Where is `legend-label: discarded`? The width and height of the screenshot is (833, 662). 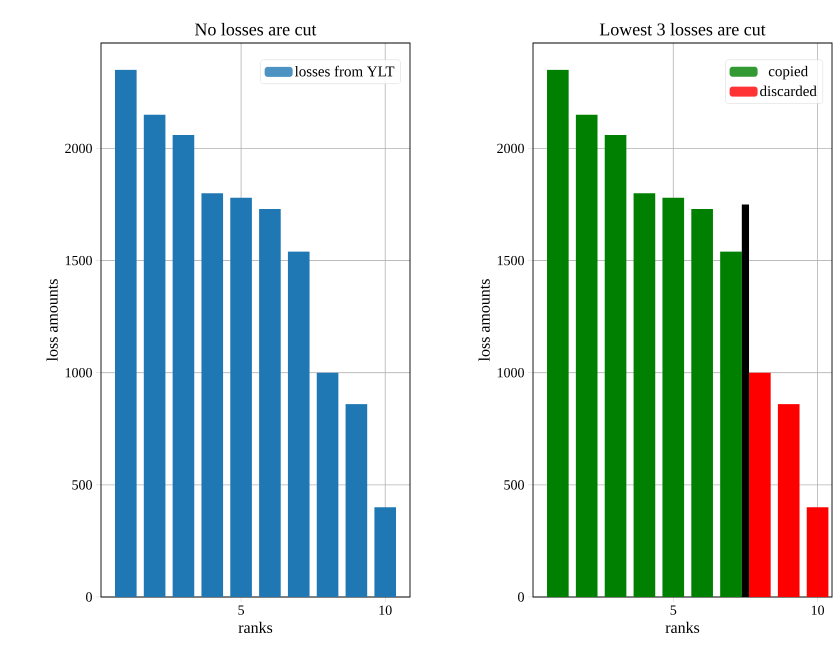
legend-label: discarded is located at coordinates (788, 91).